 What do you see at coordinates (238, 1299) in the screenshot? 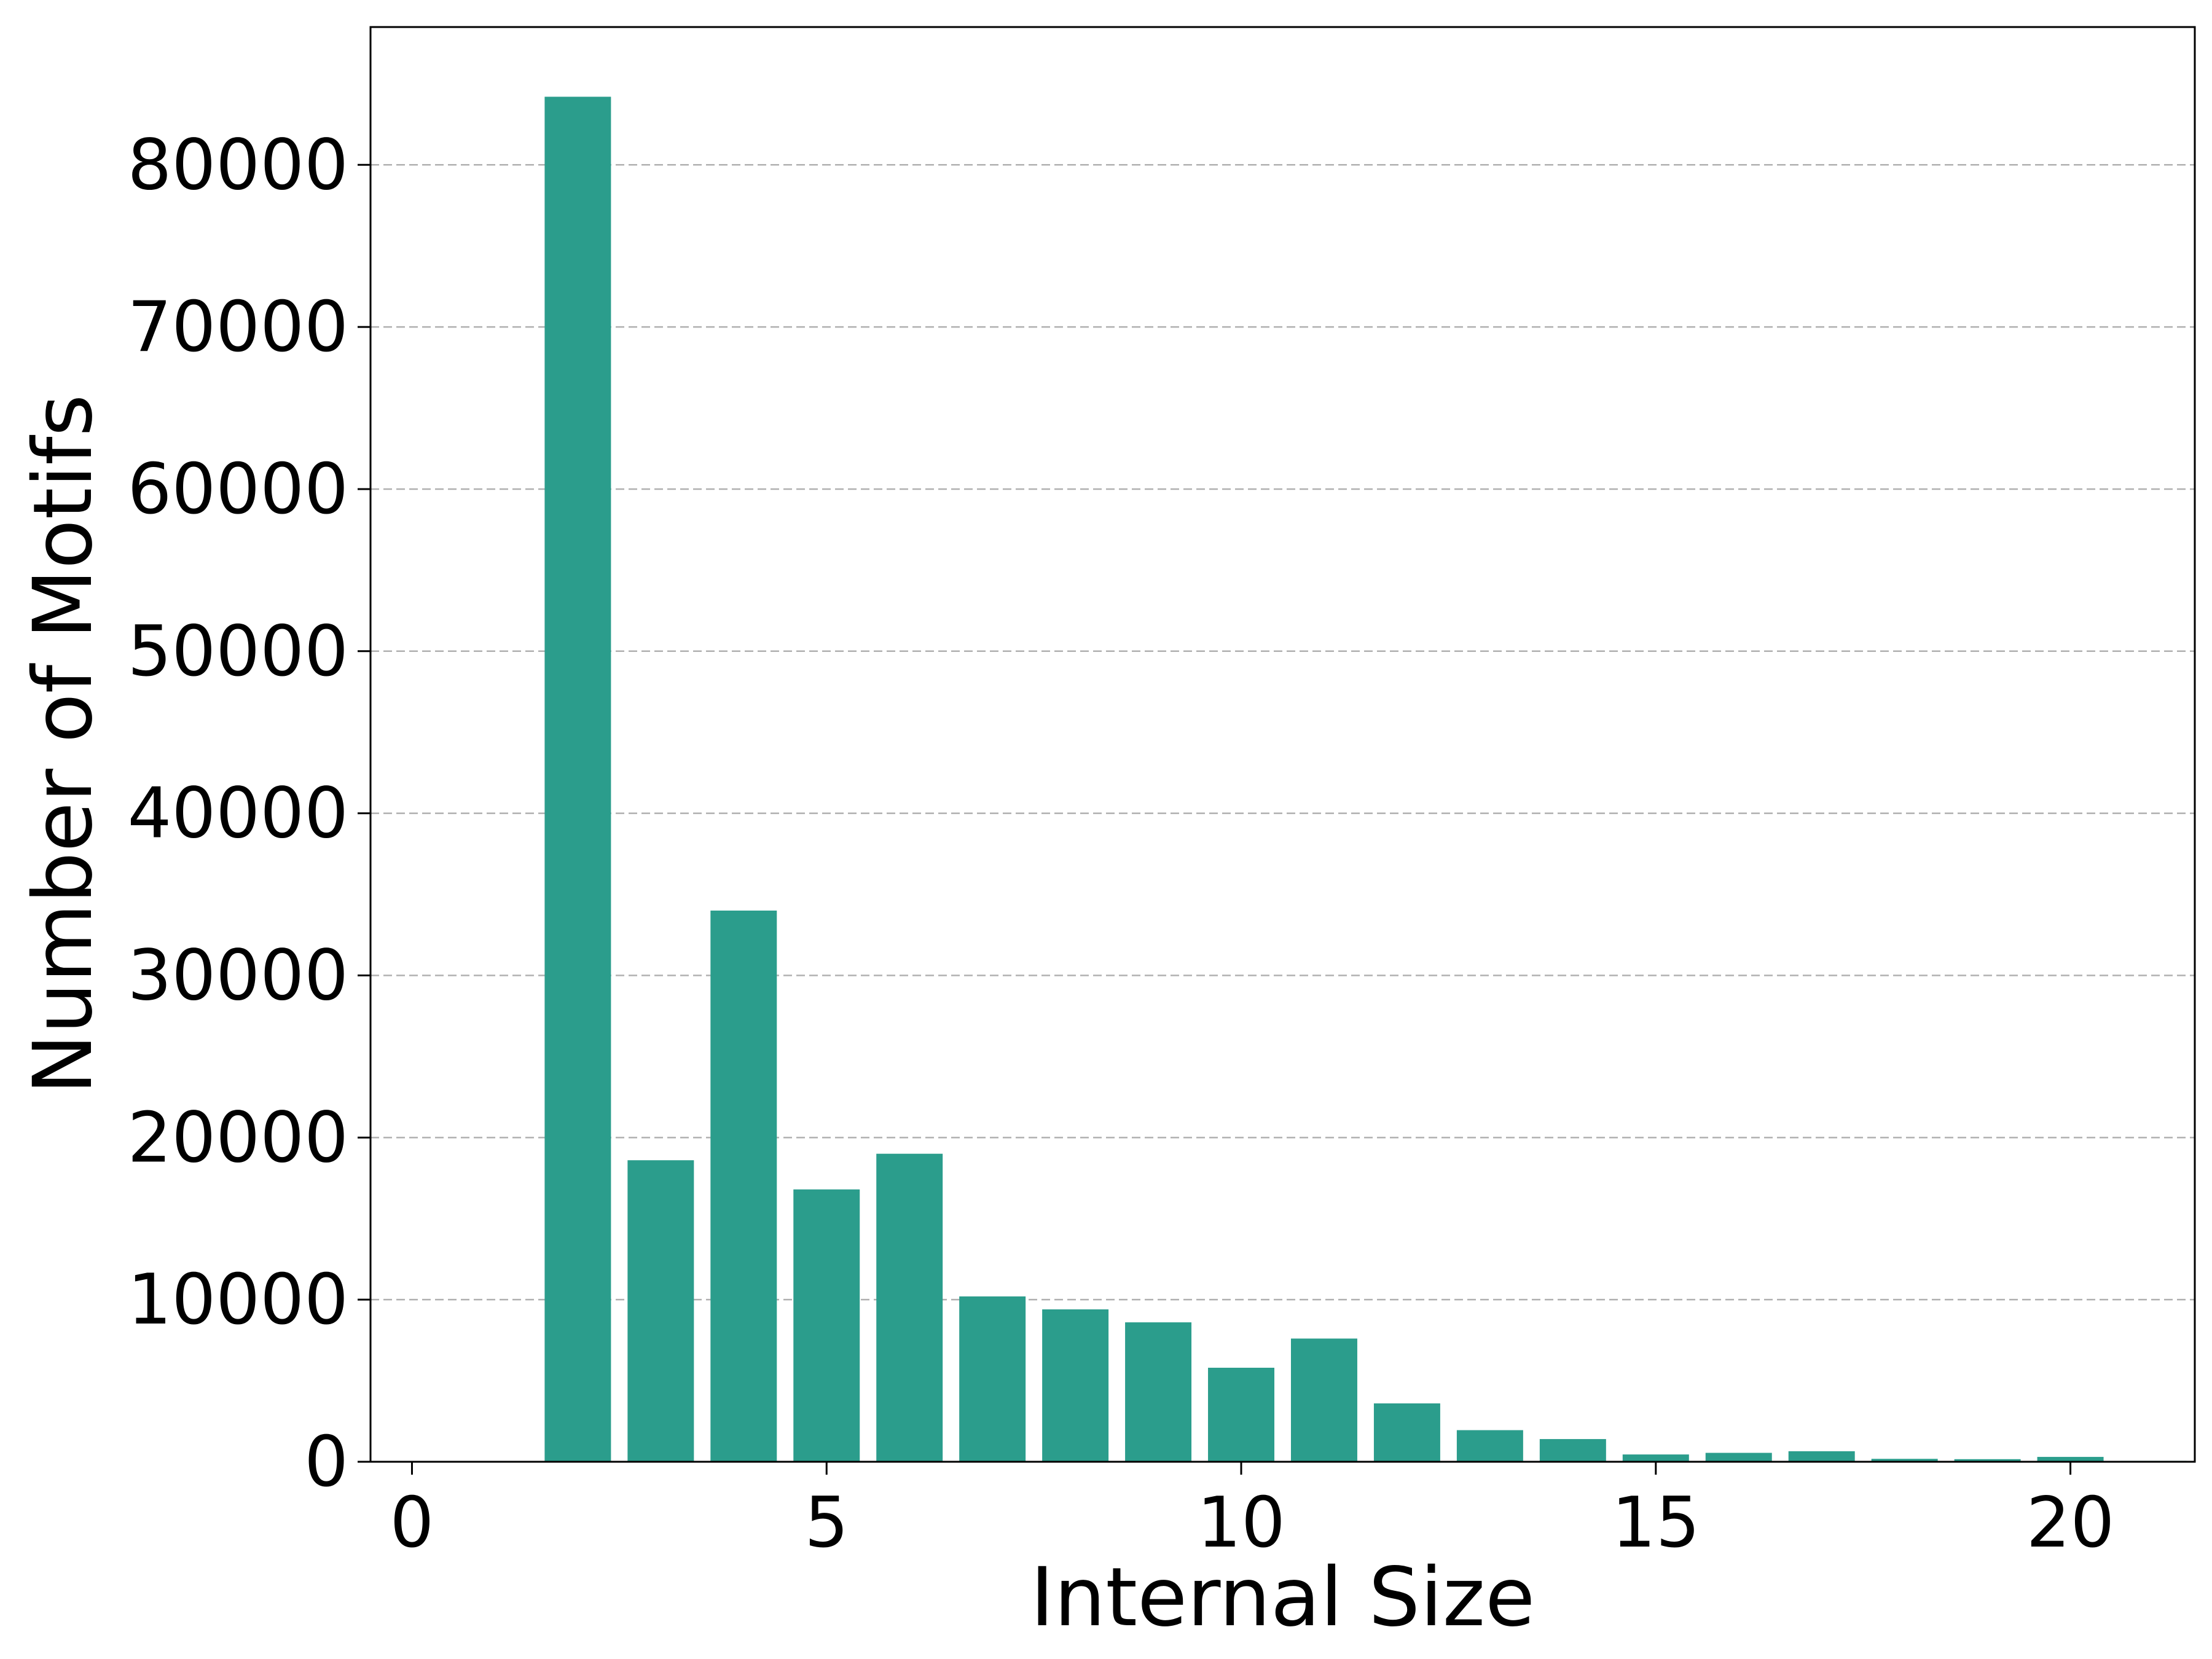
I see `y-tick-label-1: 10000` at bounding box center [238, 1299].